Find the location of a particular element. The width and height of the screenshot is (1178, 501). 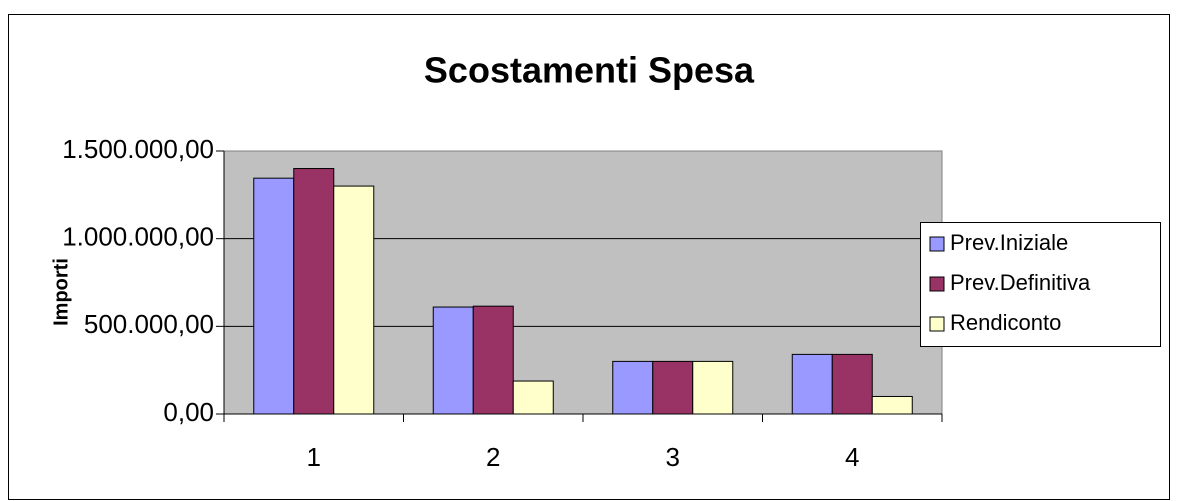

legend-label: Rendiconto is located at coordinates (1005, 322).